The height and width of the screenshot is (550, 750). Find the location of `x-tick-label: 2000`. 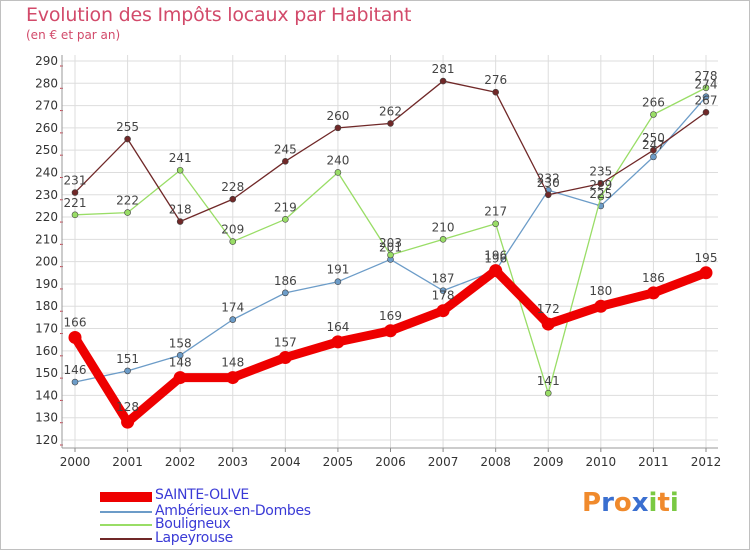

x-tick-label: 2000 is located at coordinates (75, 462).